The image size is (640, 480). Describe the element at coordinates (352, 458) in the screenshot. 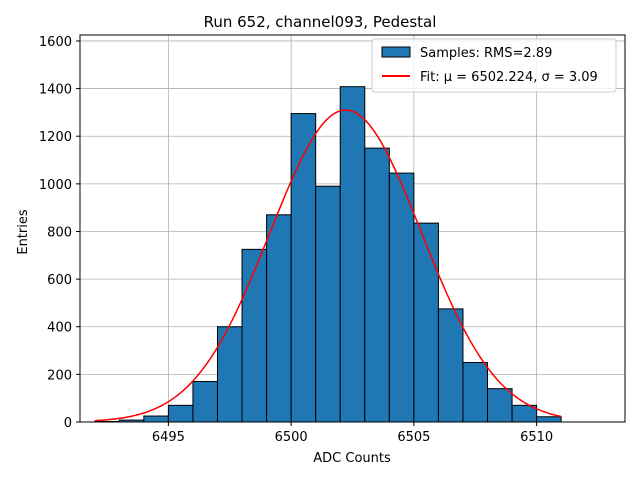

I see `x-axis-label: ADC Counts` at that location.